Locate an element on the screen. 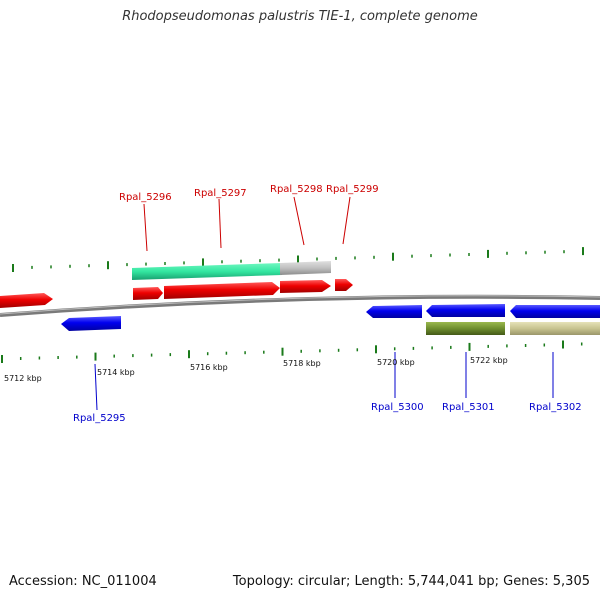  gene-arrow-forward is located at coordinates (26, 300).